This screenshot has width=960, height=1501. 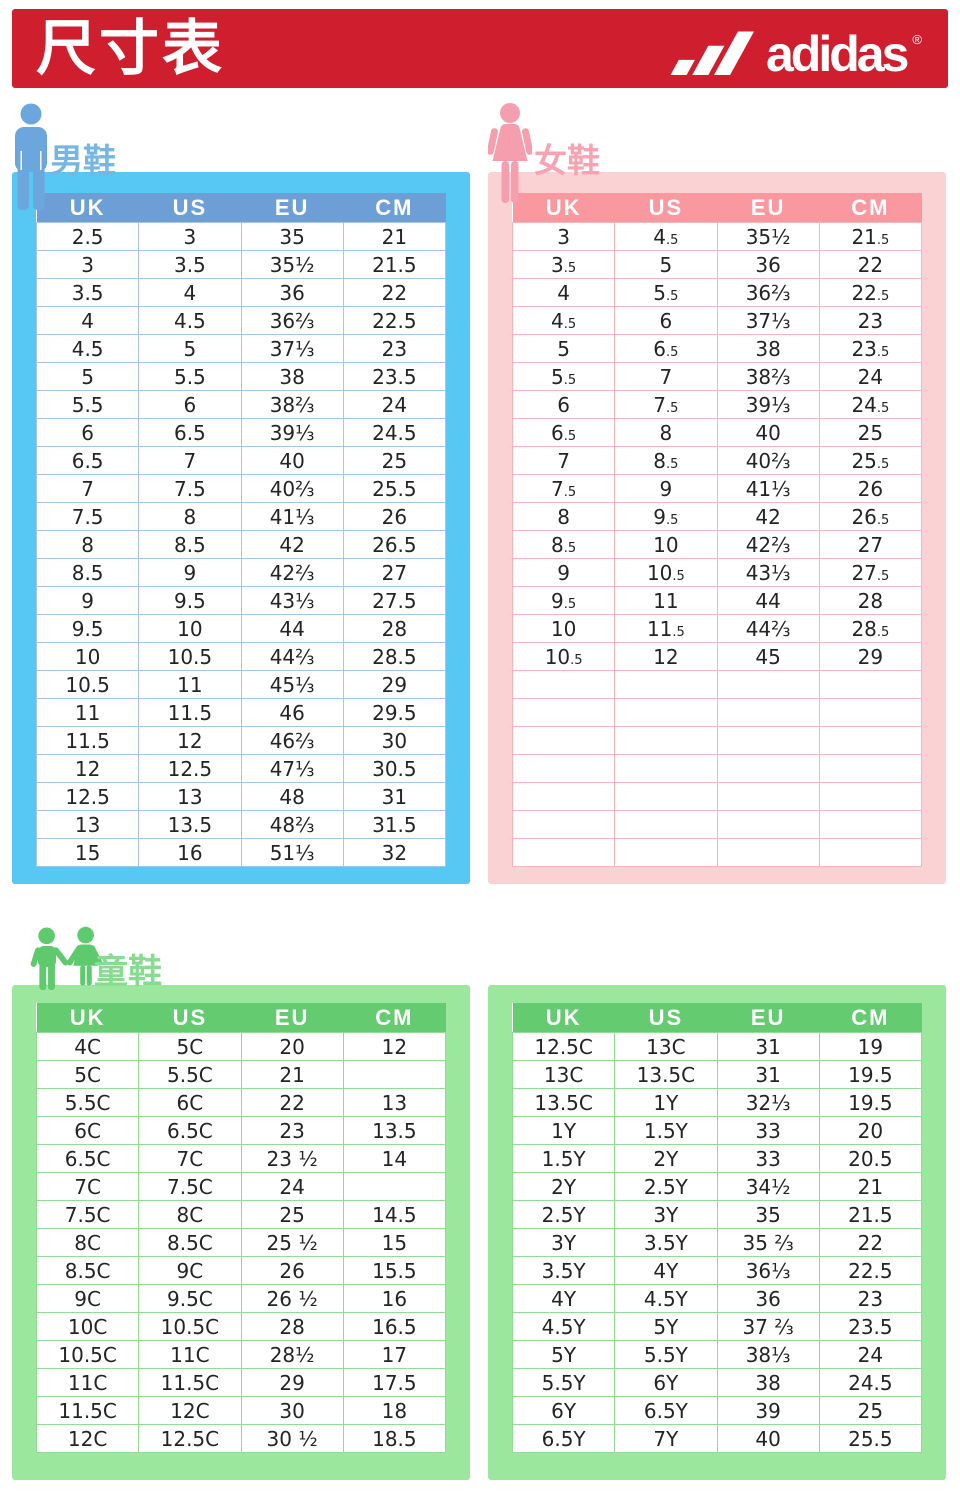 I want to click on table-cell: 39, so click(x=768, y=1410).